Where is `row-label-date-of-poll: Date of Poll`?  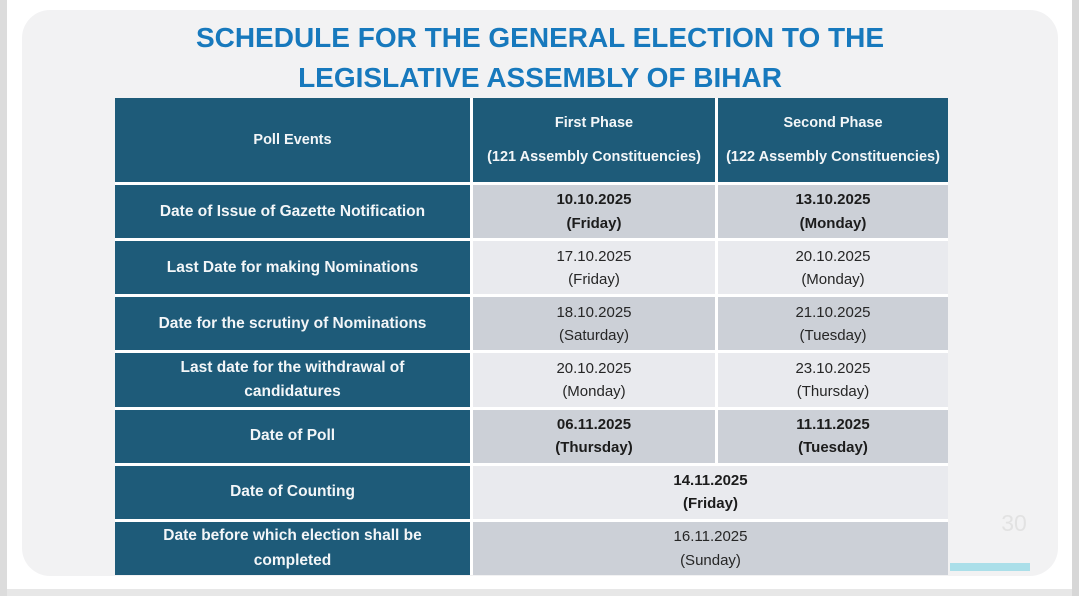 row-label-date-of-poll: Date of Poll is located at coordinates (292, 436).